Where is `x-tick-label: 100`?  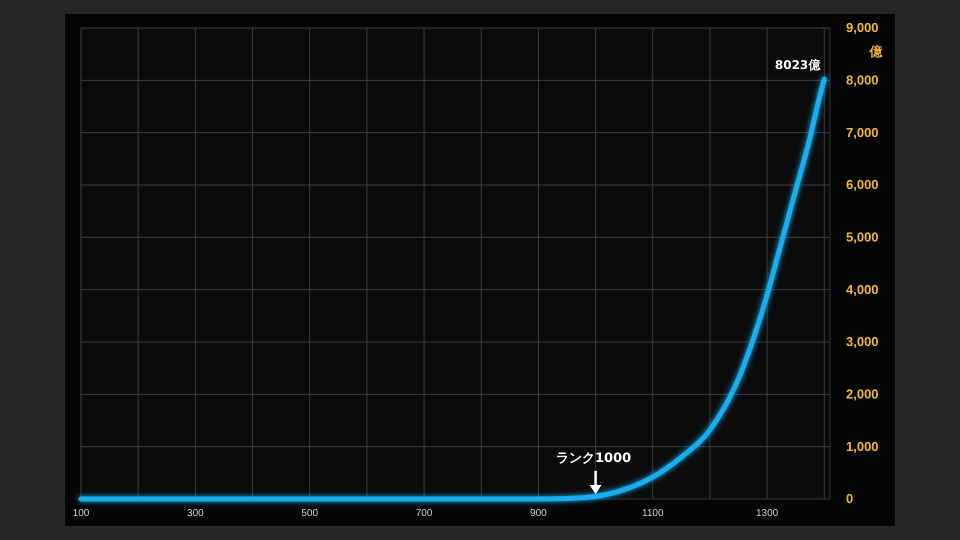
x-tick-label: 100 is located at coordinates (81, 514).